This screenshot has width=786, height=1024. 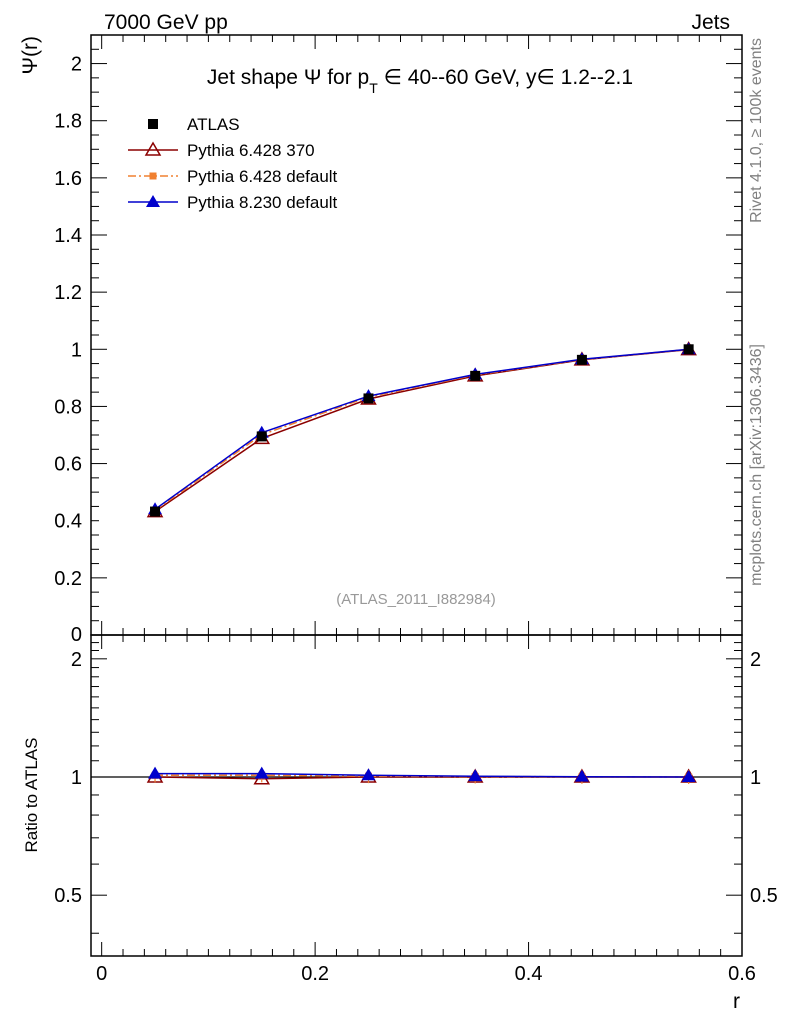 What do you see at coordinates (529, 974) in the screenshot?
I see `x-tick-label: 0.4` at bounding box center [529, 974].